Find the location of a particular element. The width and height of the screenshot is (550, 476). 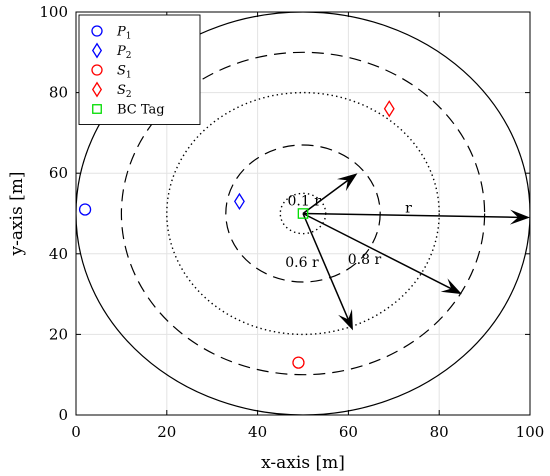

radius-arrows: r 0.8 r 0.6 r 0.1 r is located at coordinates (407, 252).